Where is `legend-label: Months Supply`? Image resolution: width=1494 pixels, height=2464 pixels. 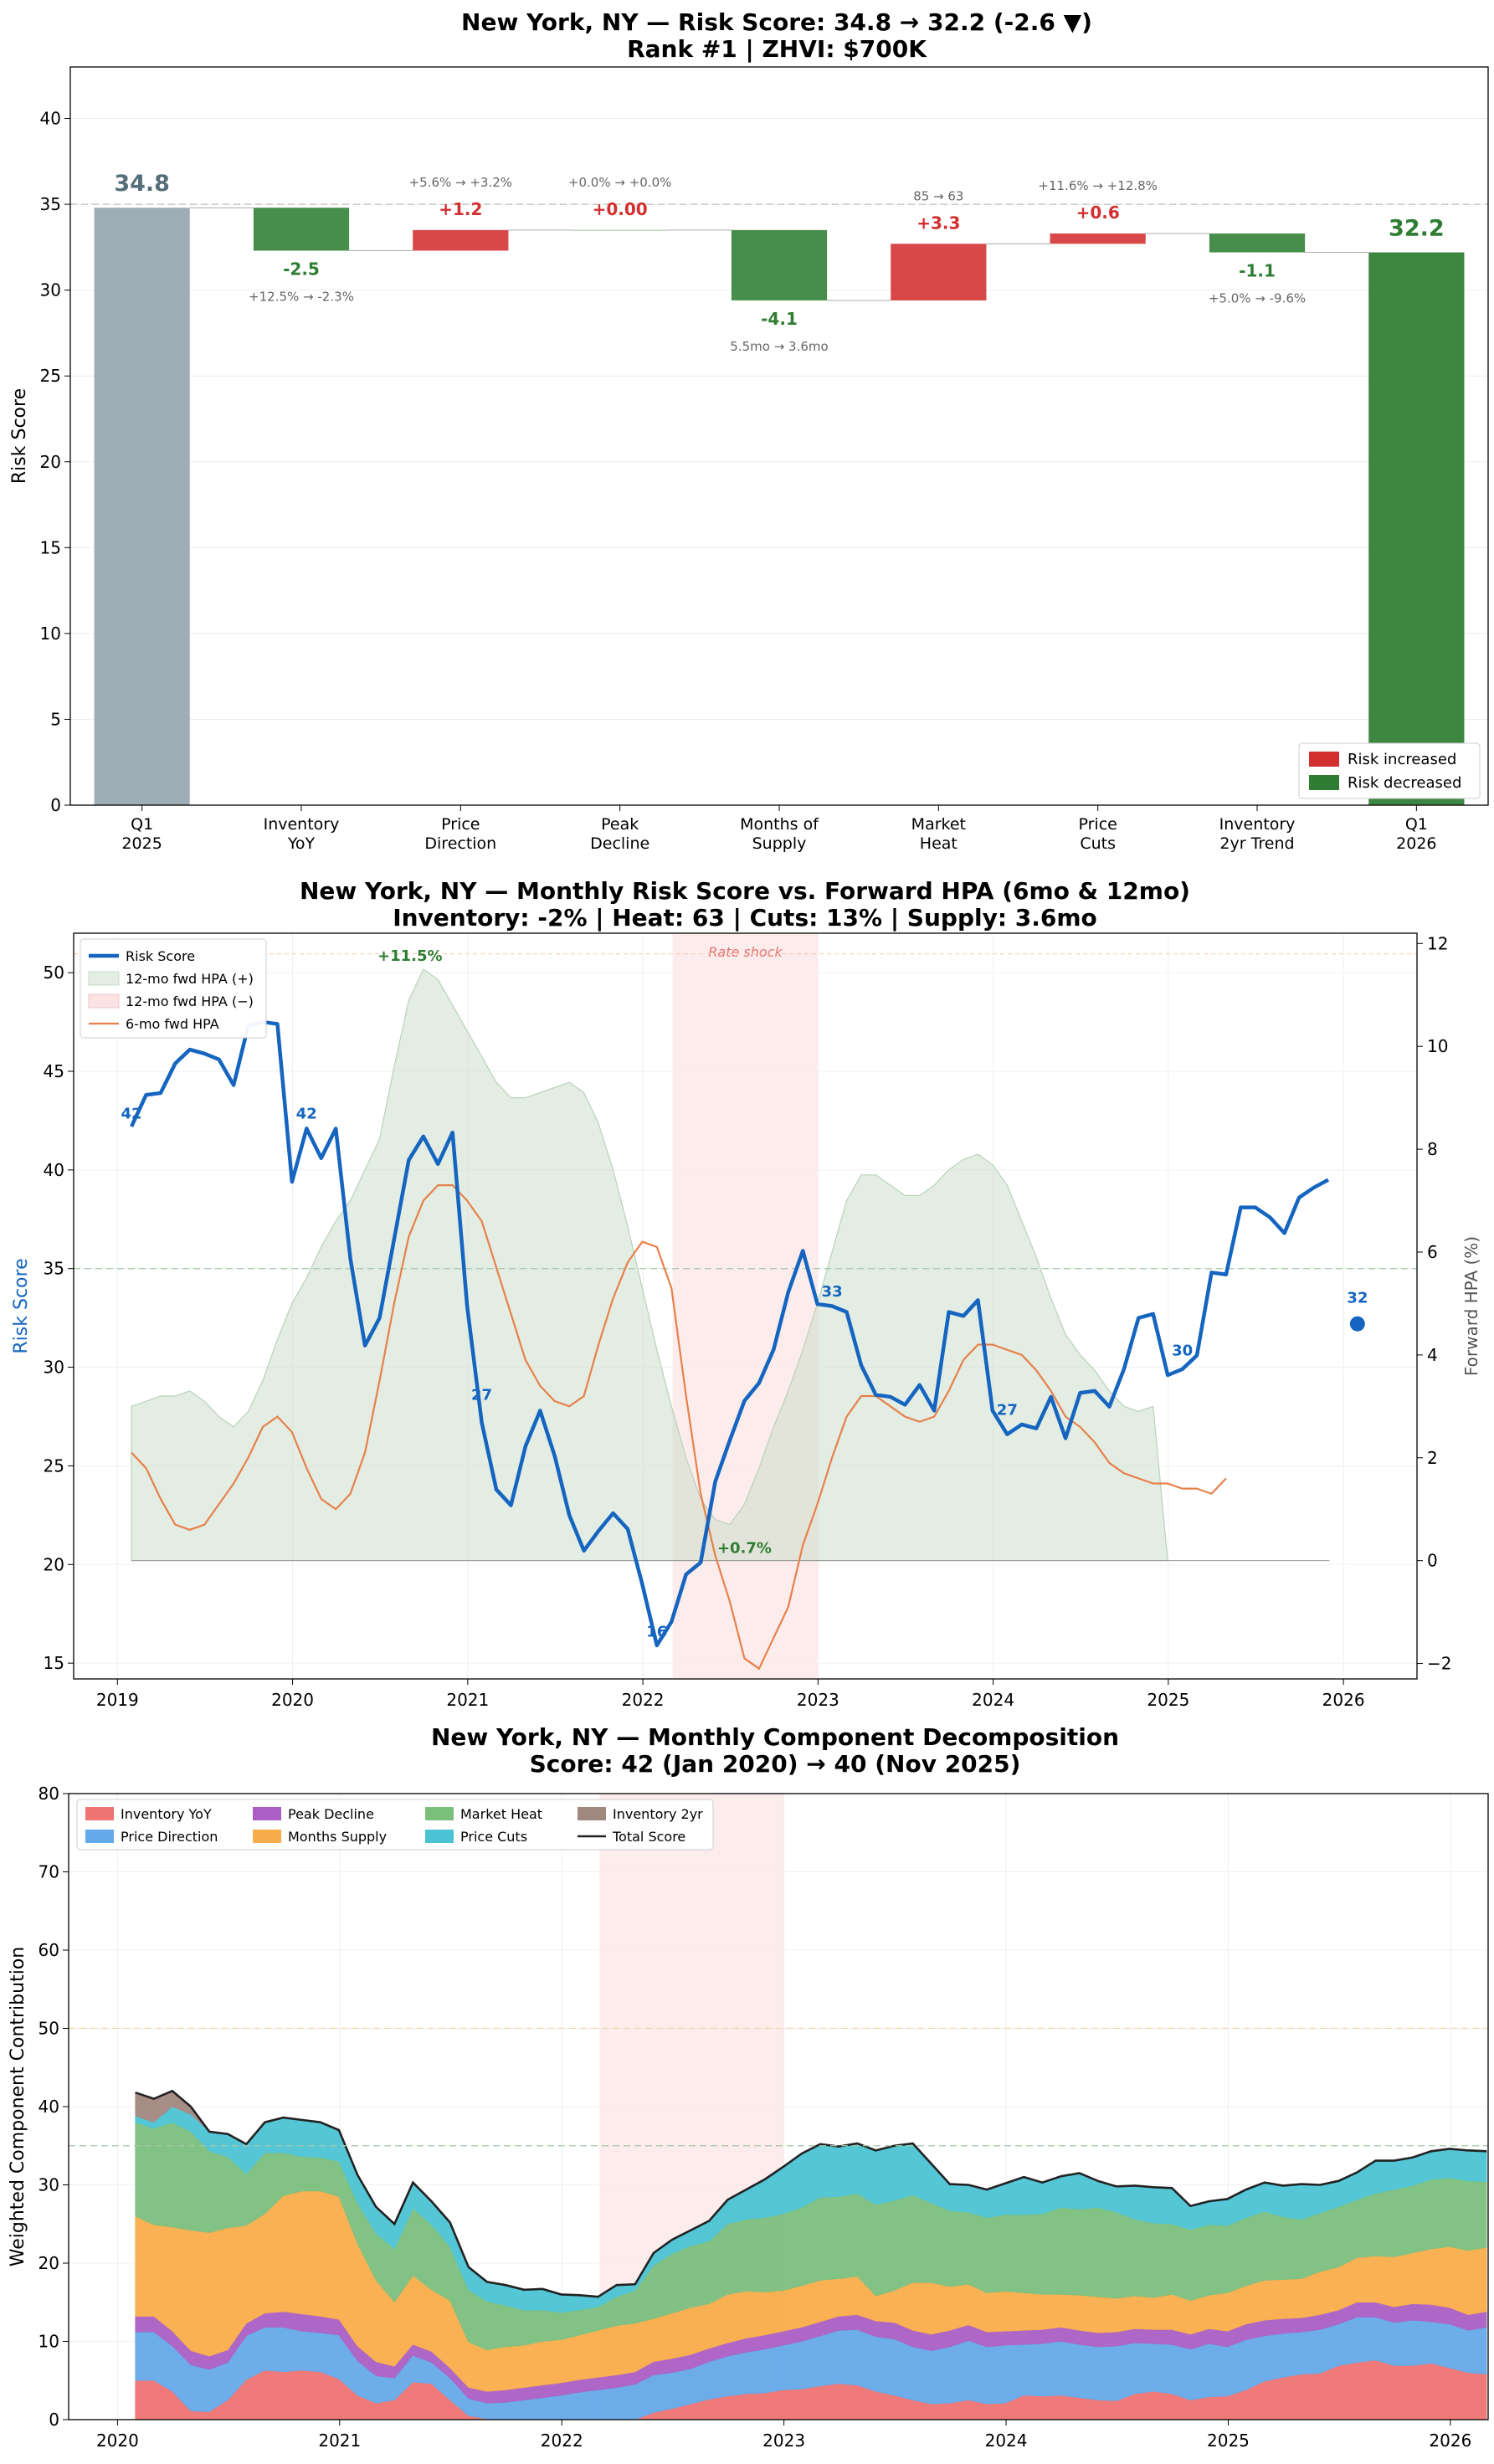 legend-label: Months Supply is located at coordinates (337, 1837).